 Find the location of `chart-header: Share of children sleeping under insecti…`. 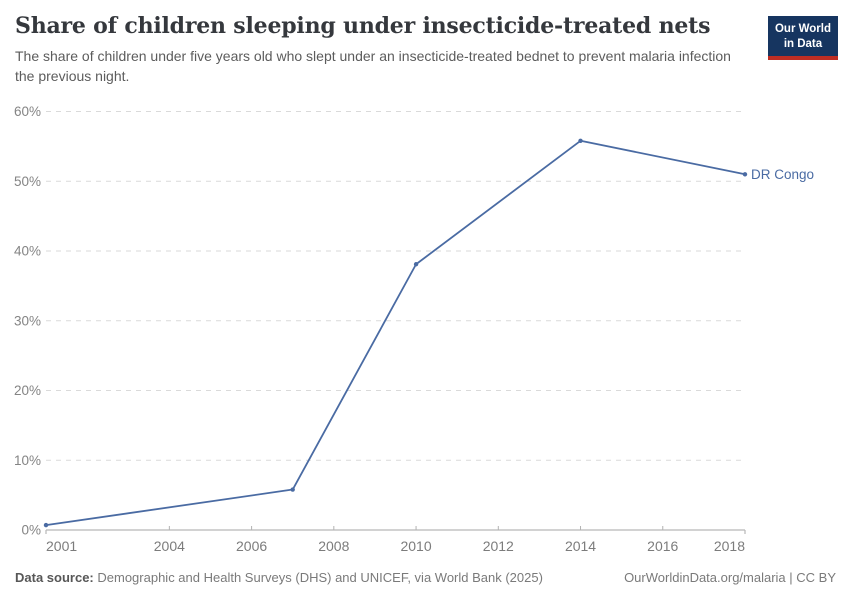

chart-header: Share of children sleeping under insecti… is located at coordinates (425, 43).